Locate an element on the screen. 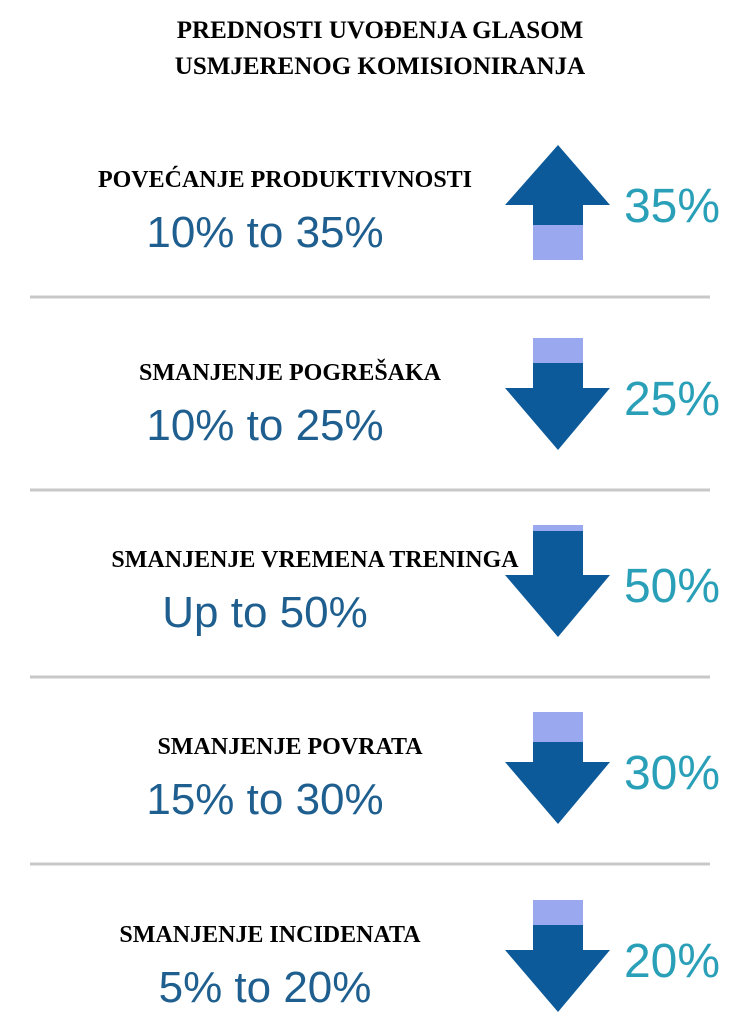 The width and height of the screenshot is (741, 1014). item-label: SMANJENJE POVRATA is located at coordinates (290, 747).